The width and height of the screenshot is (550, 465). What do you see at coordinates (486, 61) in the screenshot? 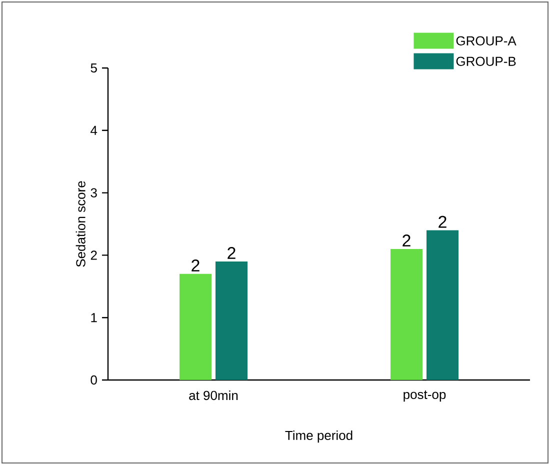
I see `legend-label: GROUP-B` at bounding box center [486, 61].